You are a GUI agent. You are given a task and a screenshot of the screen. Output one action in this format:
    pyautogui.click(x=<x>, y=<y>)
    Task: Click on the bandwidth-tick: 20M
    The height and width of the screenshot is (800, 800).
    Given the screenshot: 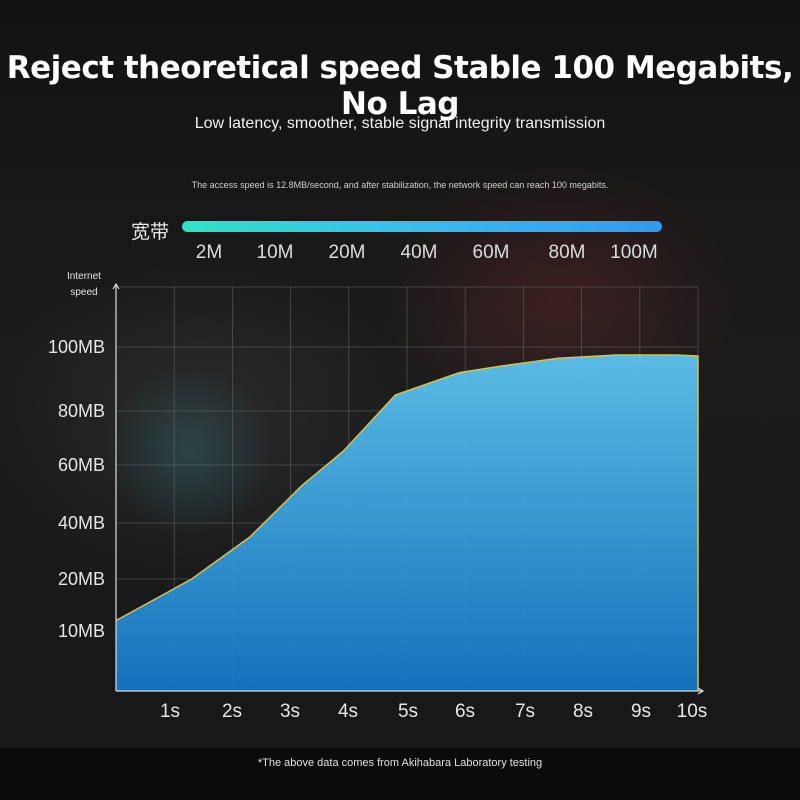 What is the action you would take?
    pyautogui.click(x=347, y=252)
    